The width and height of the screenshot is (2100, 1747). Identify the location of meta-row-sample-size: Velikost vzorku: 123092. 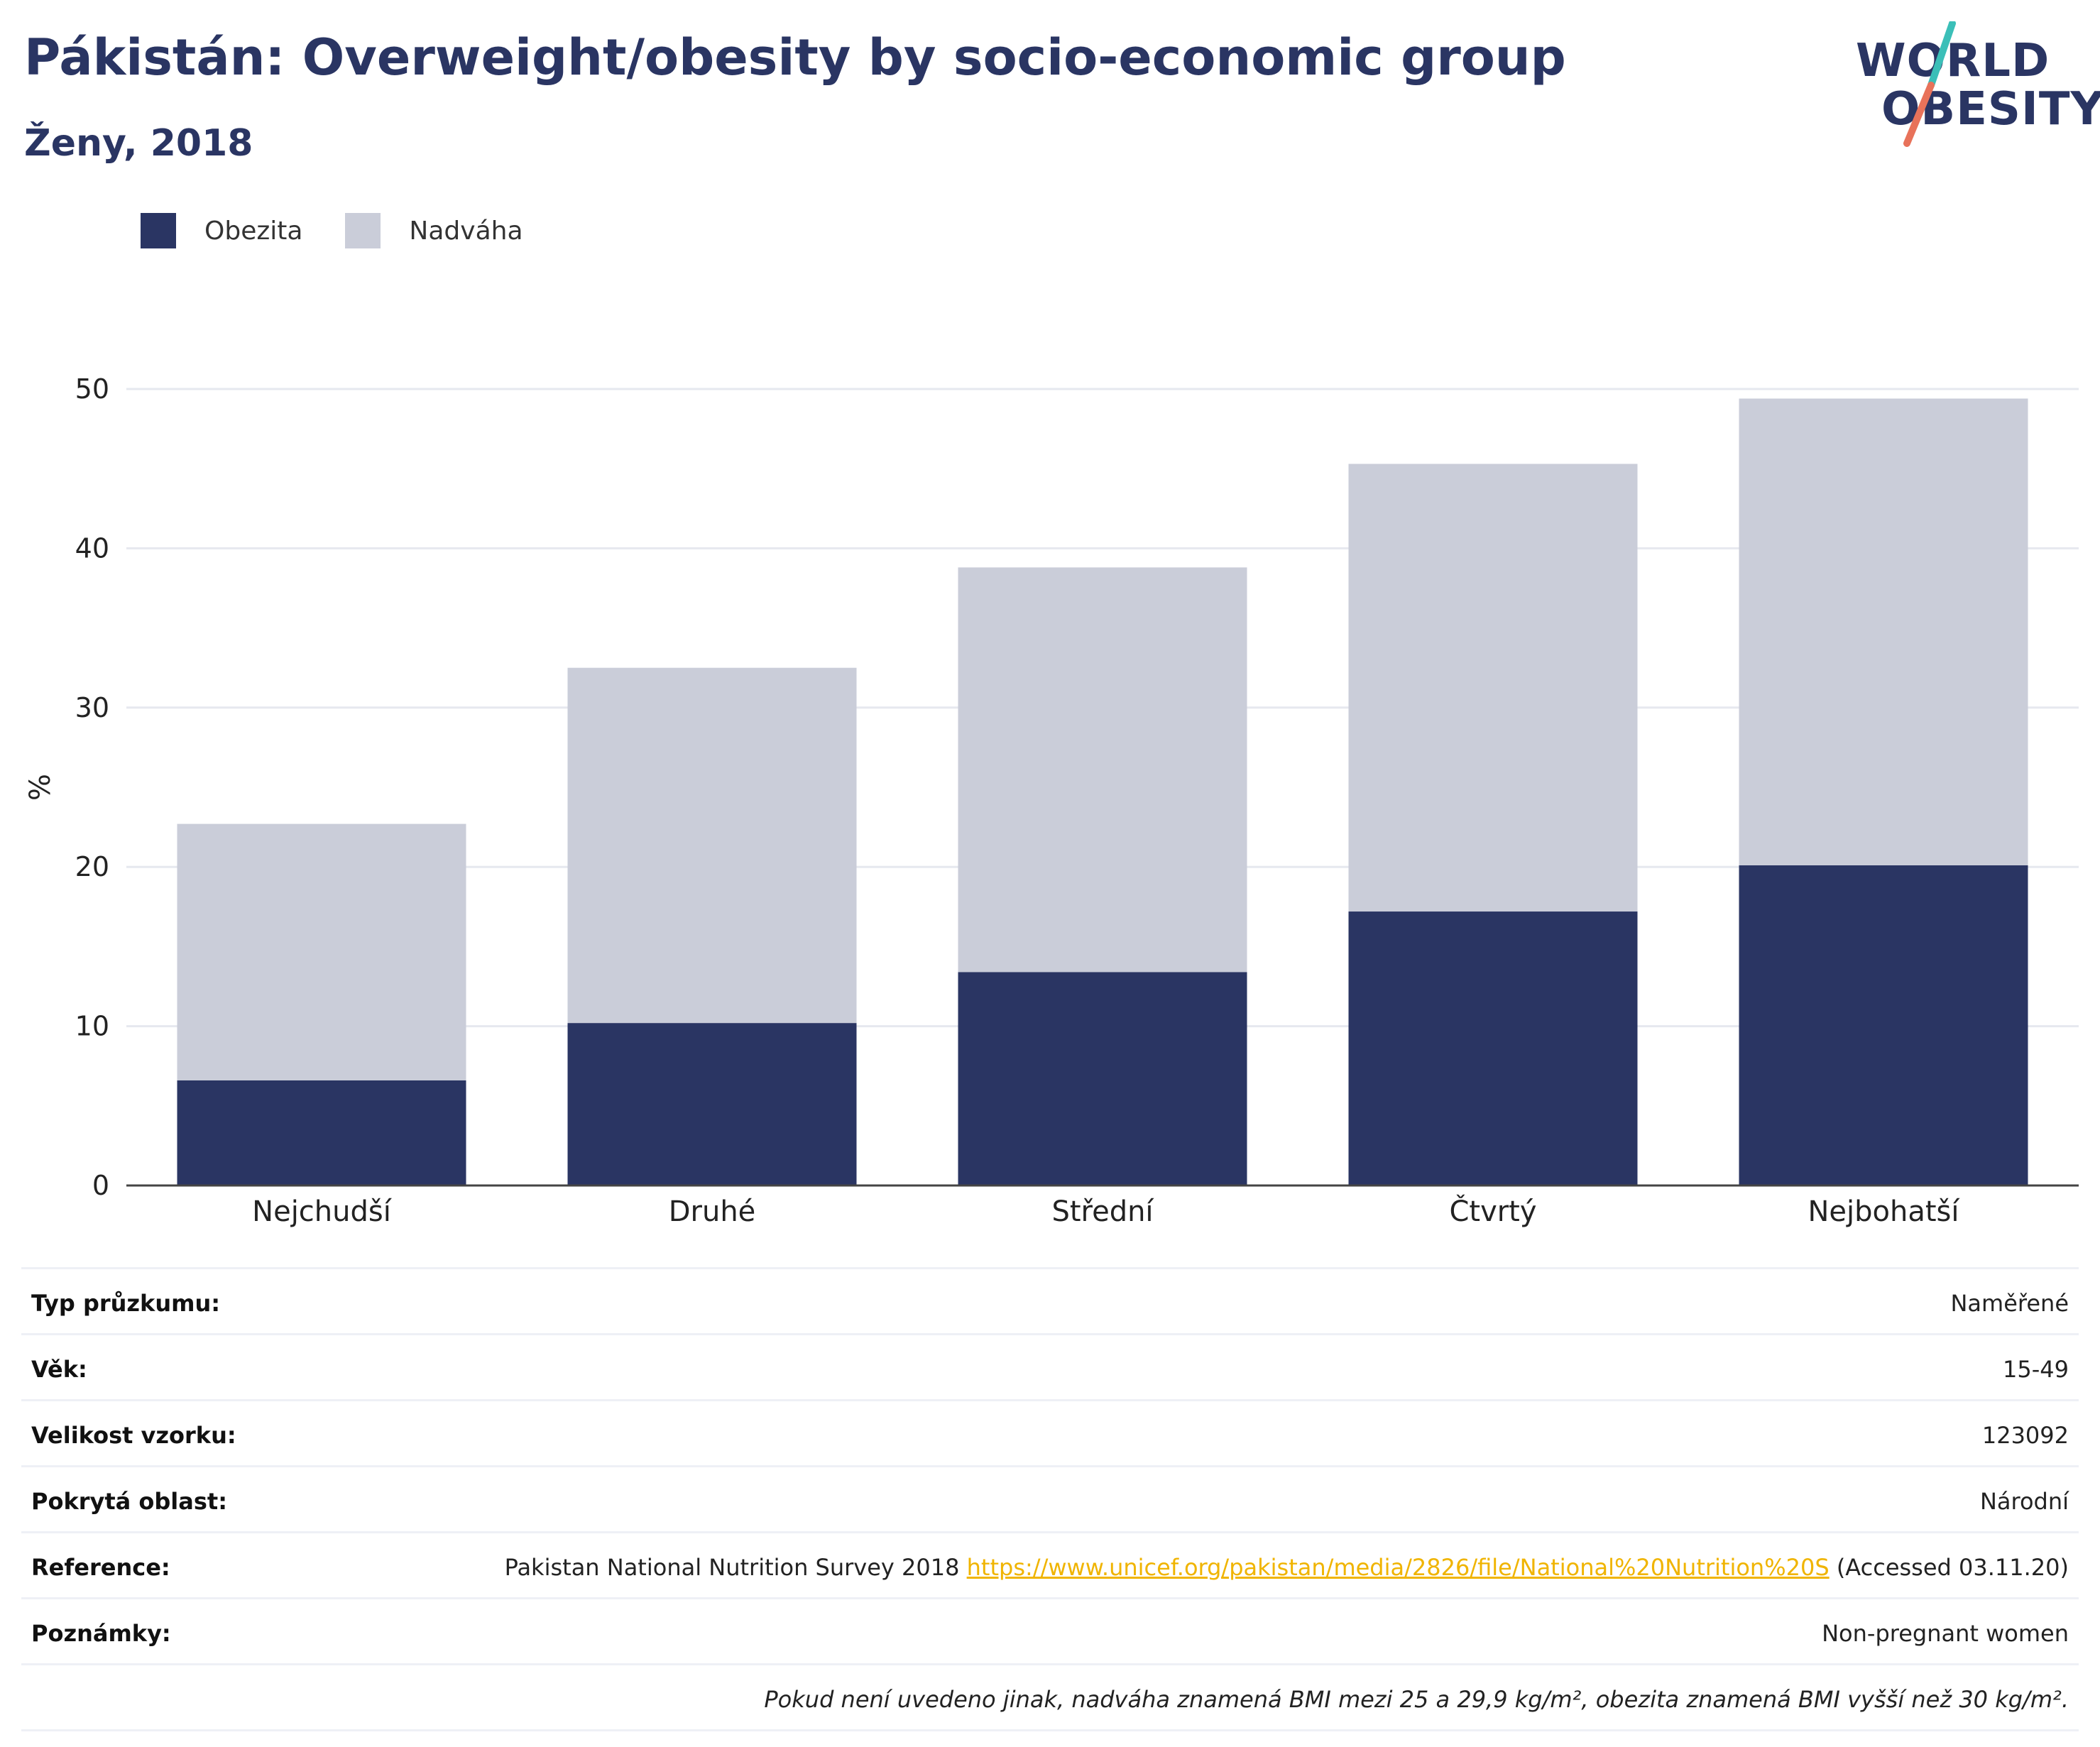
(1050, 1432).